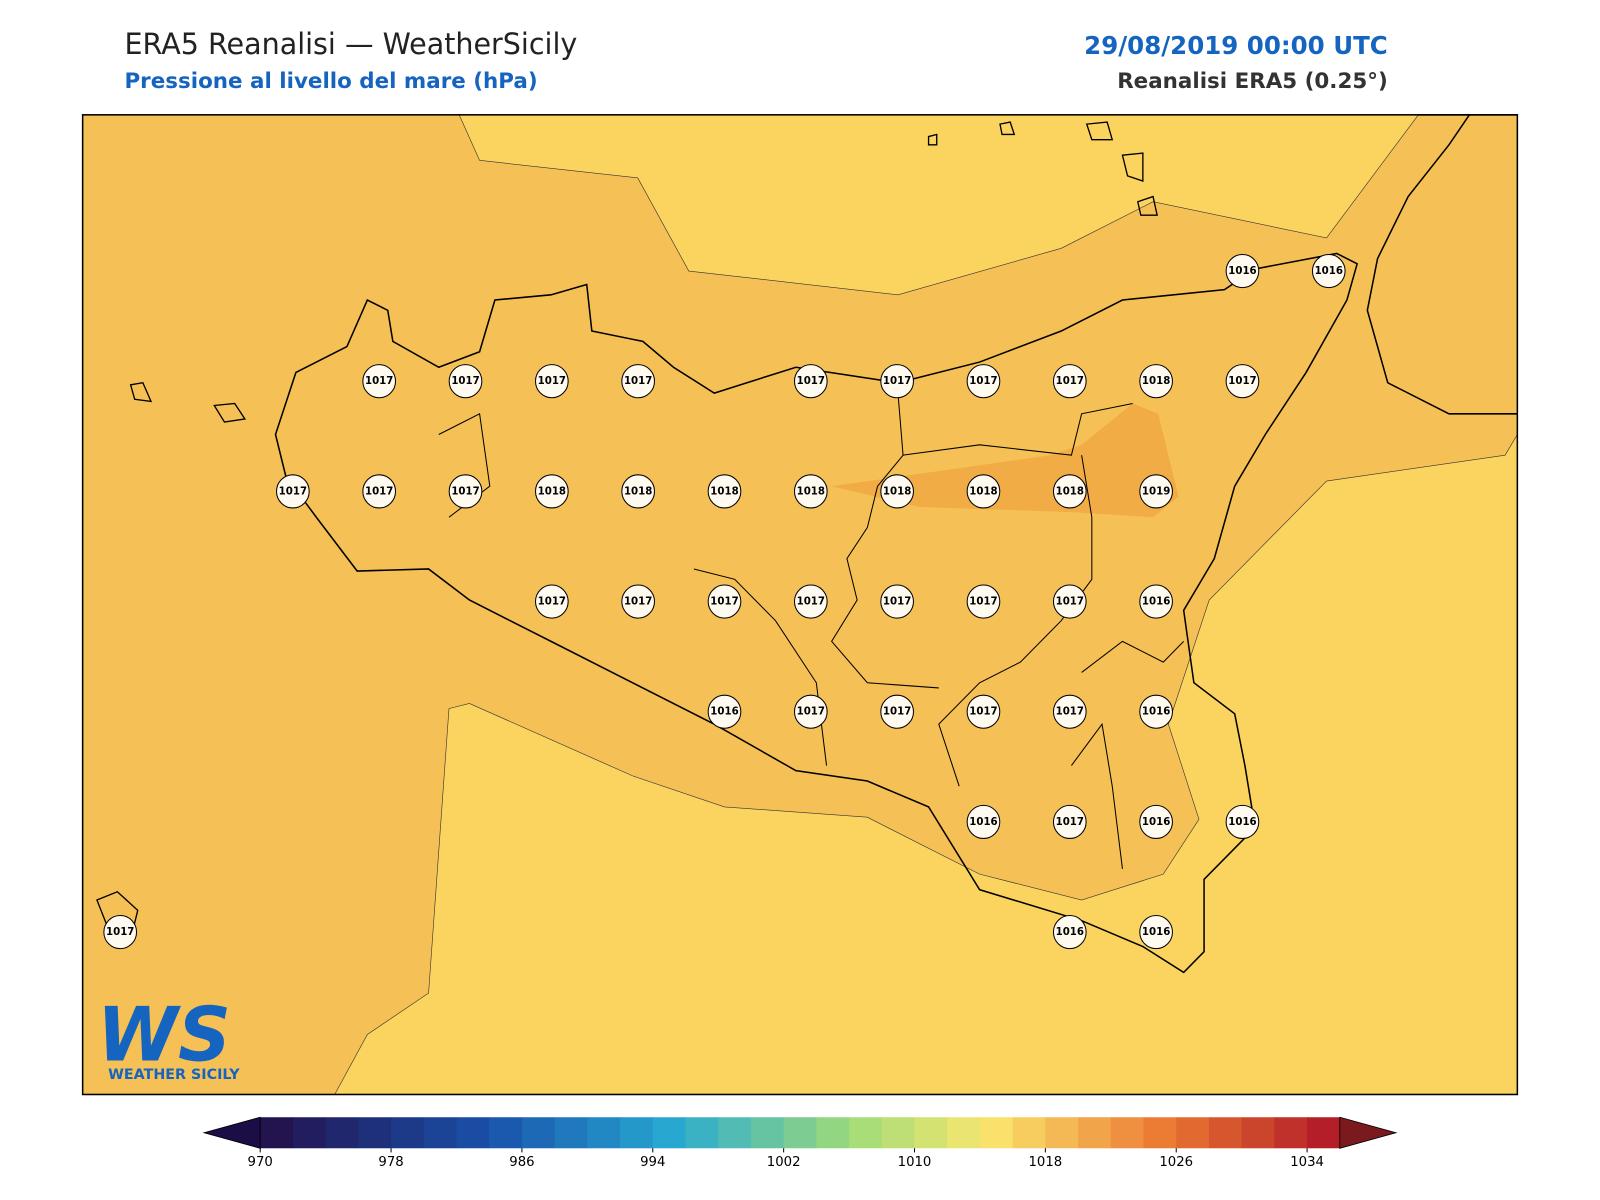 The height and width of the screenshot is (1200, 1600). What do you see at coordinates (1176, 1162) in the screenshot?
I see `colorbar-tick-label: 1026` at bounding box center [1176, 1162].